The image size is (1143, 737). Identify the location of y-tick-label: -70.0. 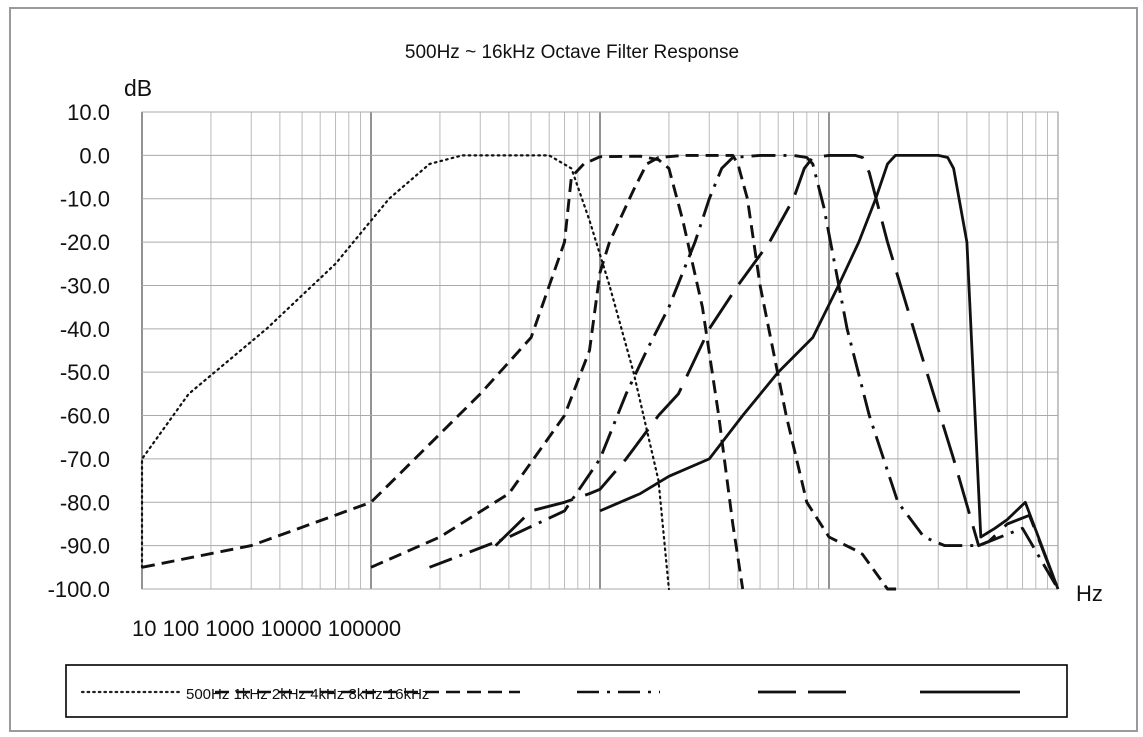
(85, 459).